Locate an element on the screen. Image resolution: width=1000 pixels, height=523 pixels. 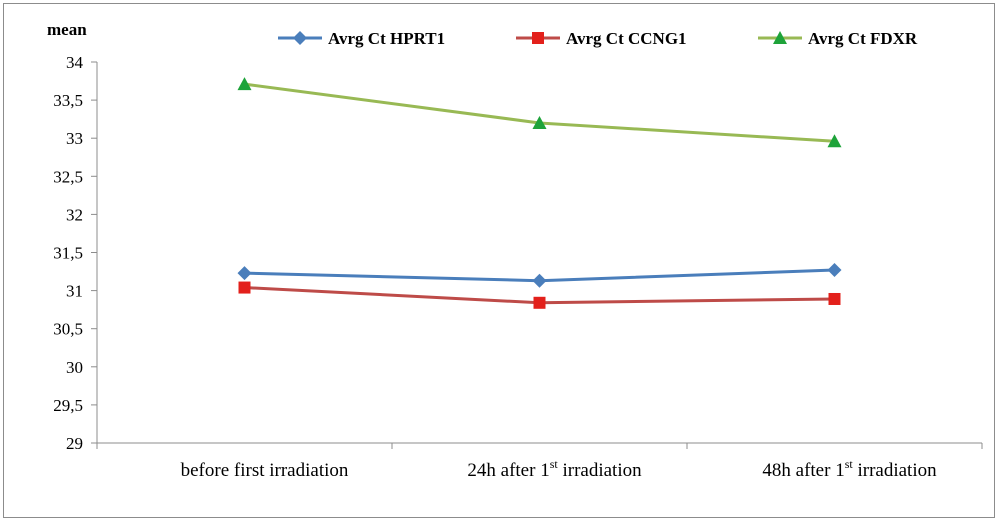
y-tick-label: 32 is located at coordinates (74, 214).